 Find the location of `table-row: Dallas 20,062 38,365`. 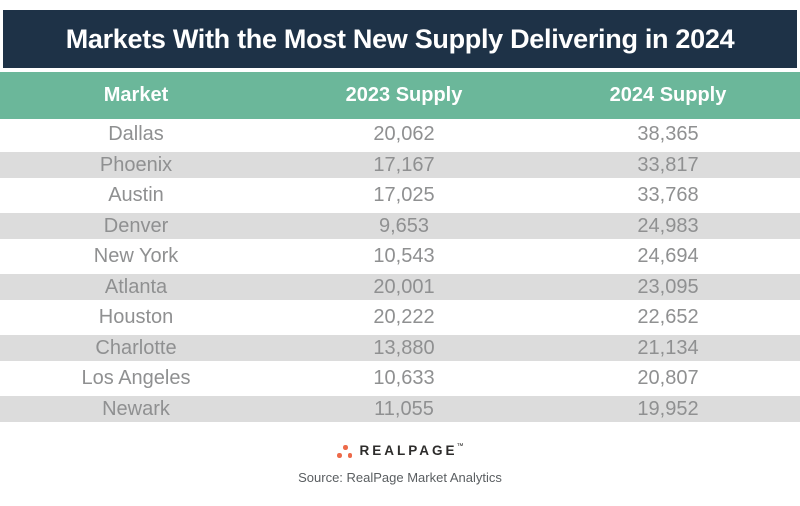

table-row: Dallas 20,062 38,365 is located at coordinates (400, 134).